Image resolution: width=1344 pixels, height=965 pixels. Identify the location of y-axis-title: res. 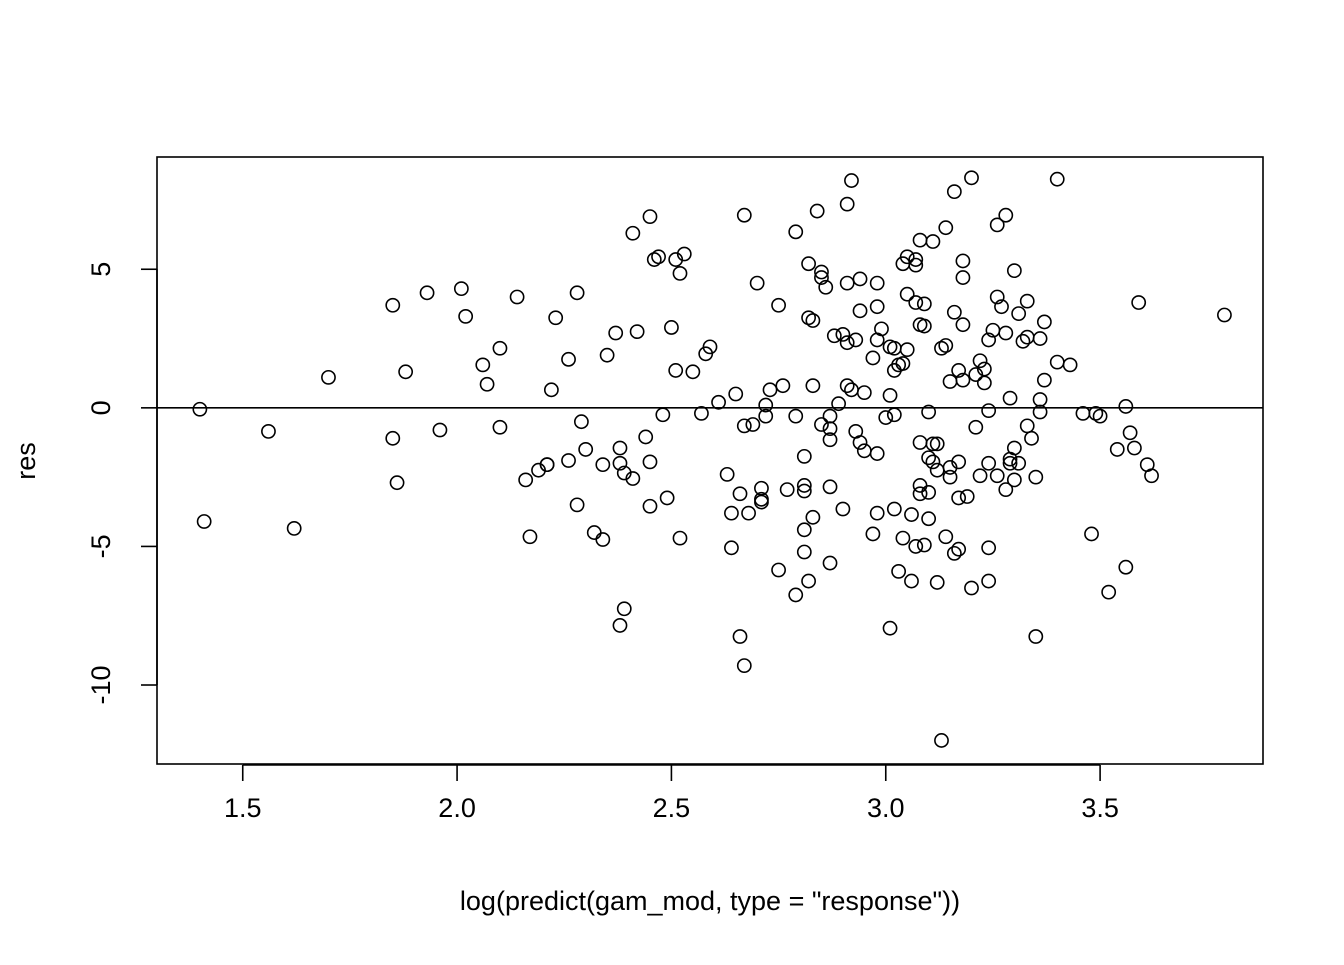
(26, 461).